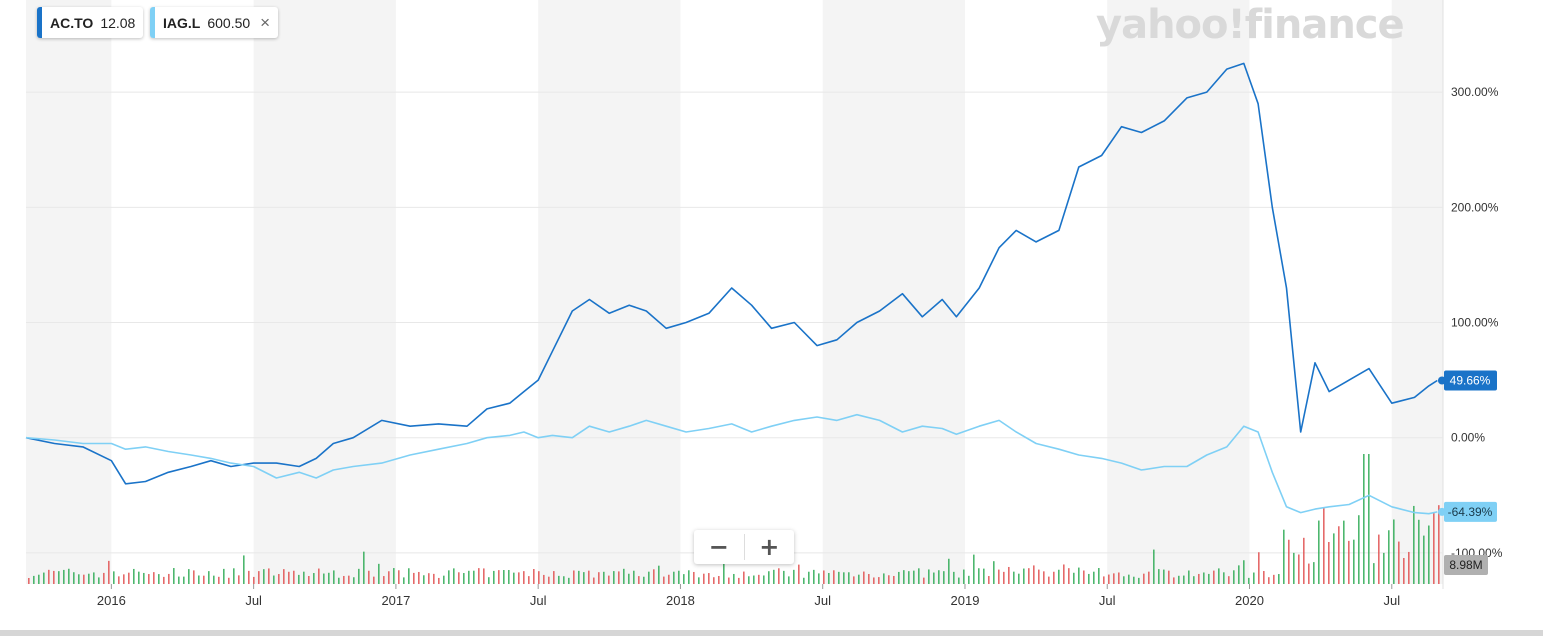 The height and width of the screenshot is (636, 1543). I want to click on zoom-controls: − +, so click(744, 547).